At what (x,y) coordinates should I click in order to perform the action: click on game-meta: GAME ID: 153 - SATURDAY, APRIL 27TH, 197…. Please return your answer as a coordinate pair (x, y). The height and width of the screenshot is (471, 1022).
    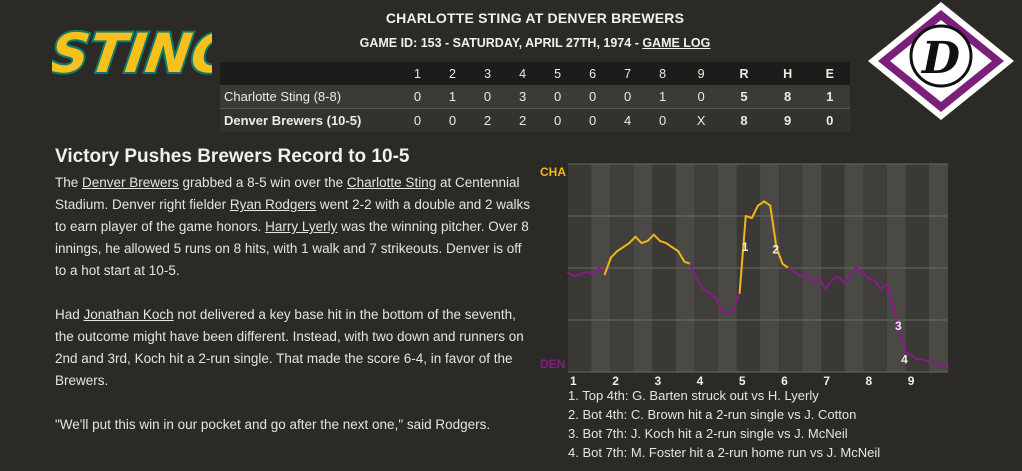
    Looking at the image, I should click on (501, 43).